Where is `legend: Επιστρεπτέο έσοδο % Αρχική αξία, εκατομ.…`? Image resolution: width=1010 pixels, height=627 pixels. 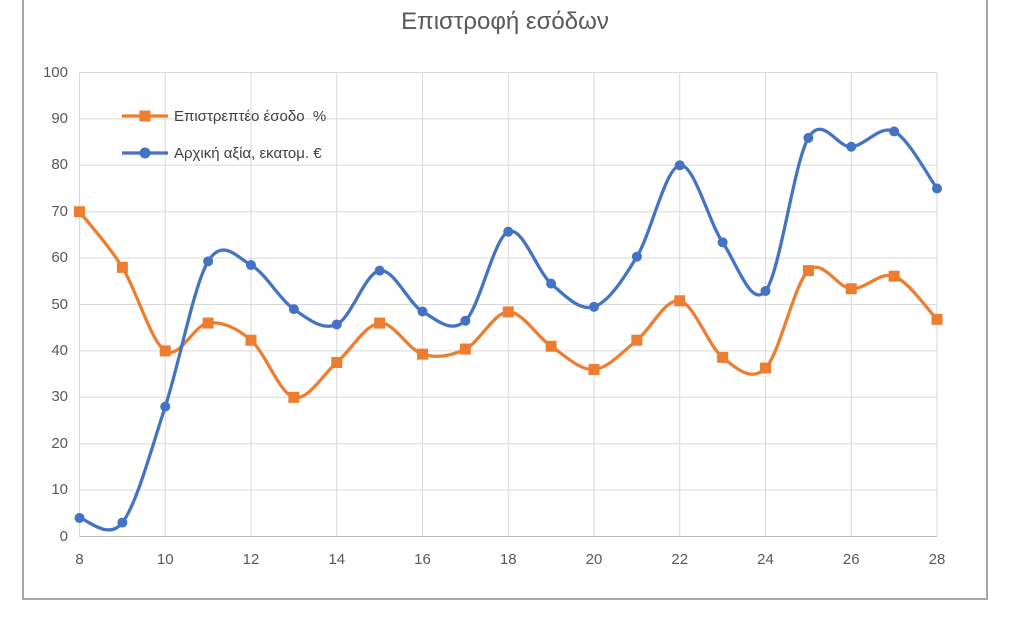
legend: Επιστρεπτέο έσοδο % Αρχική αξία, εκατομ.… is located at coordinates (224, 142).